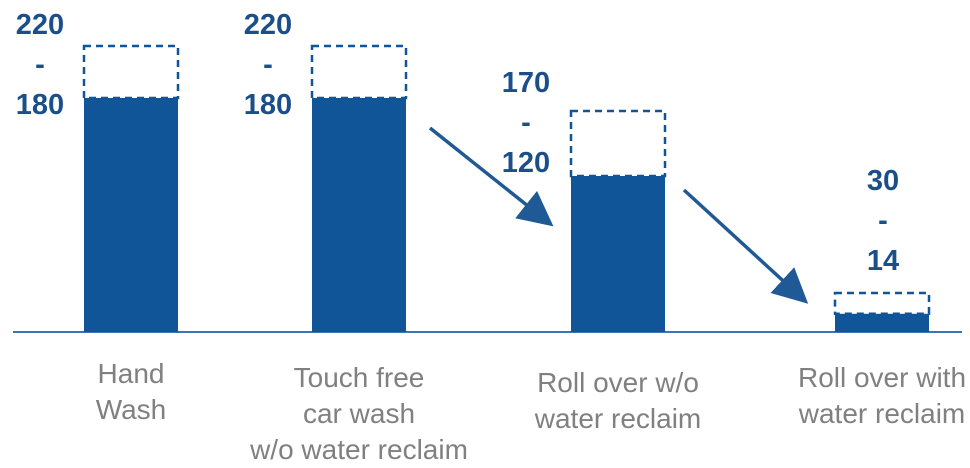 Image resolution: width=970 pixels, height=468 pixels. Describe the element at coordinates (883, 261) in the screenshot. I see `range-low-label: 14` at that location.